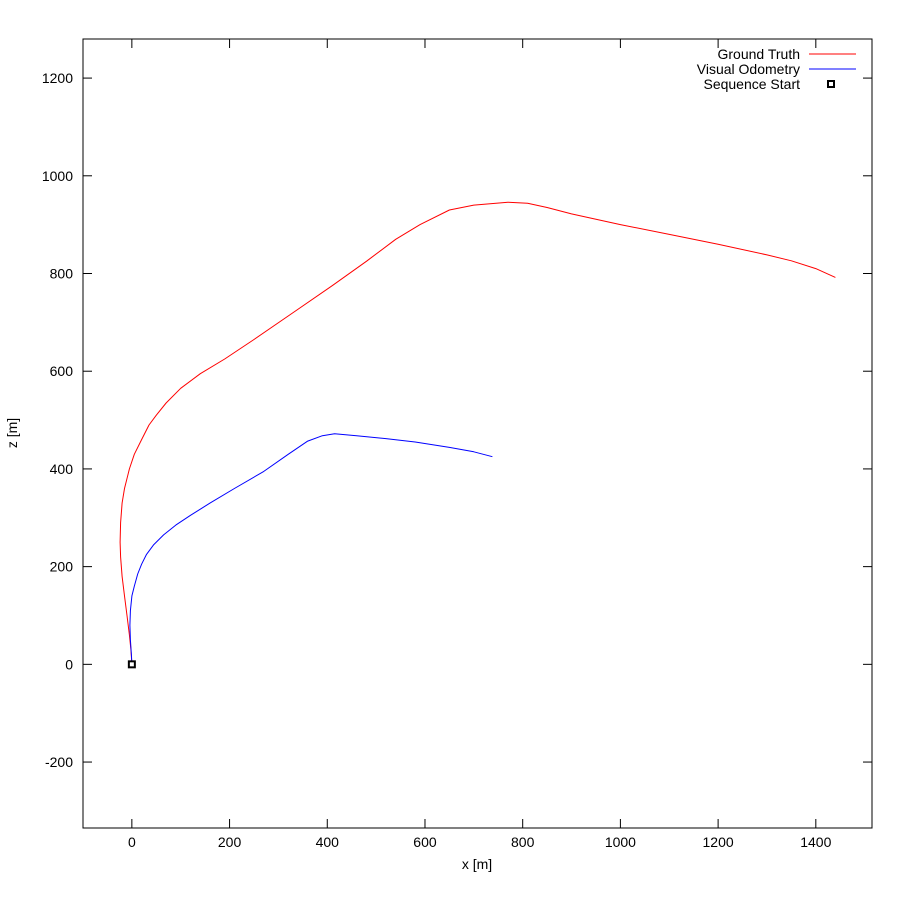 This screenshot has height=900, width=900. Describe the element at coordinates (62, 567) in the screenshot. I see `y-tick-label: 200` at that location.